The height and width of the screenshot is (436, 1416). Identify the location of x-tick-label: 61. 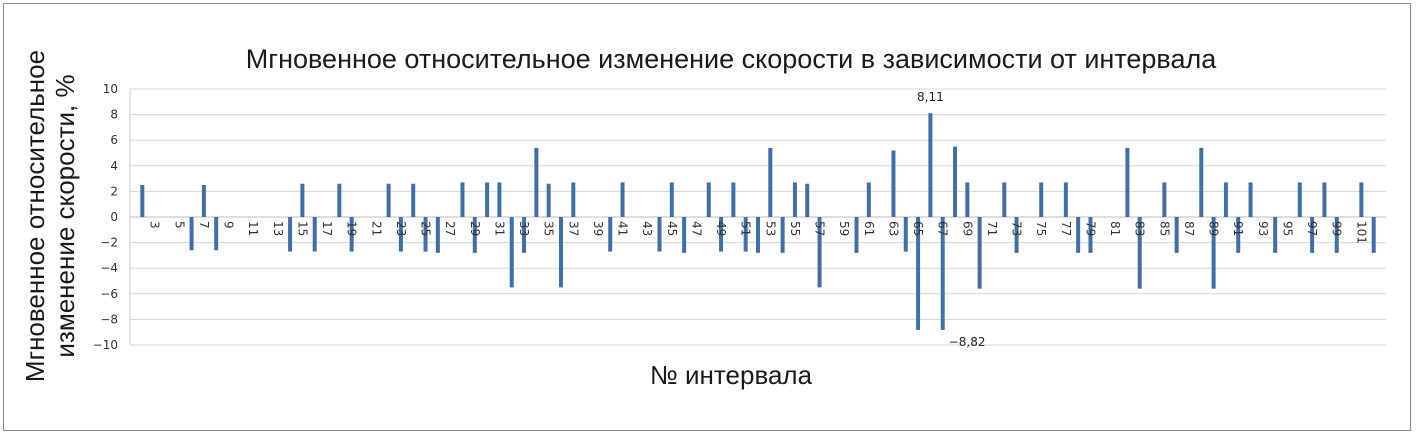
(869, 228).